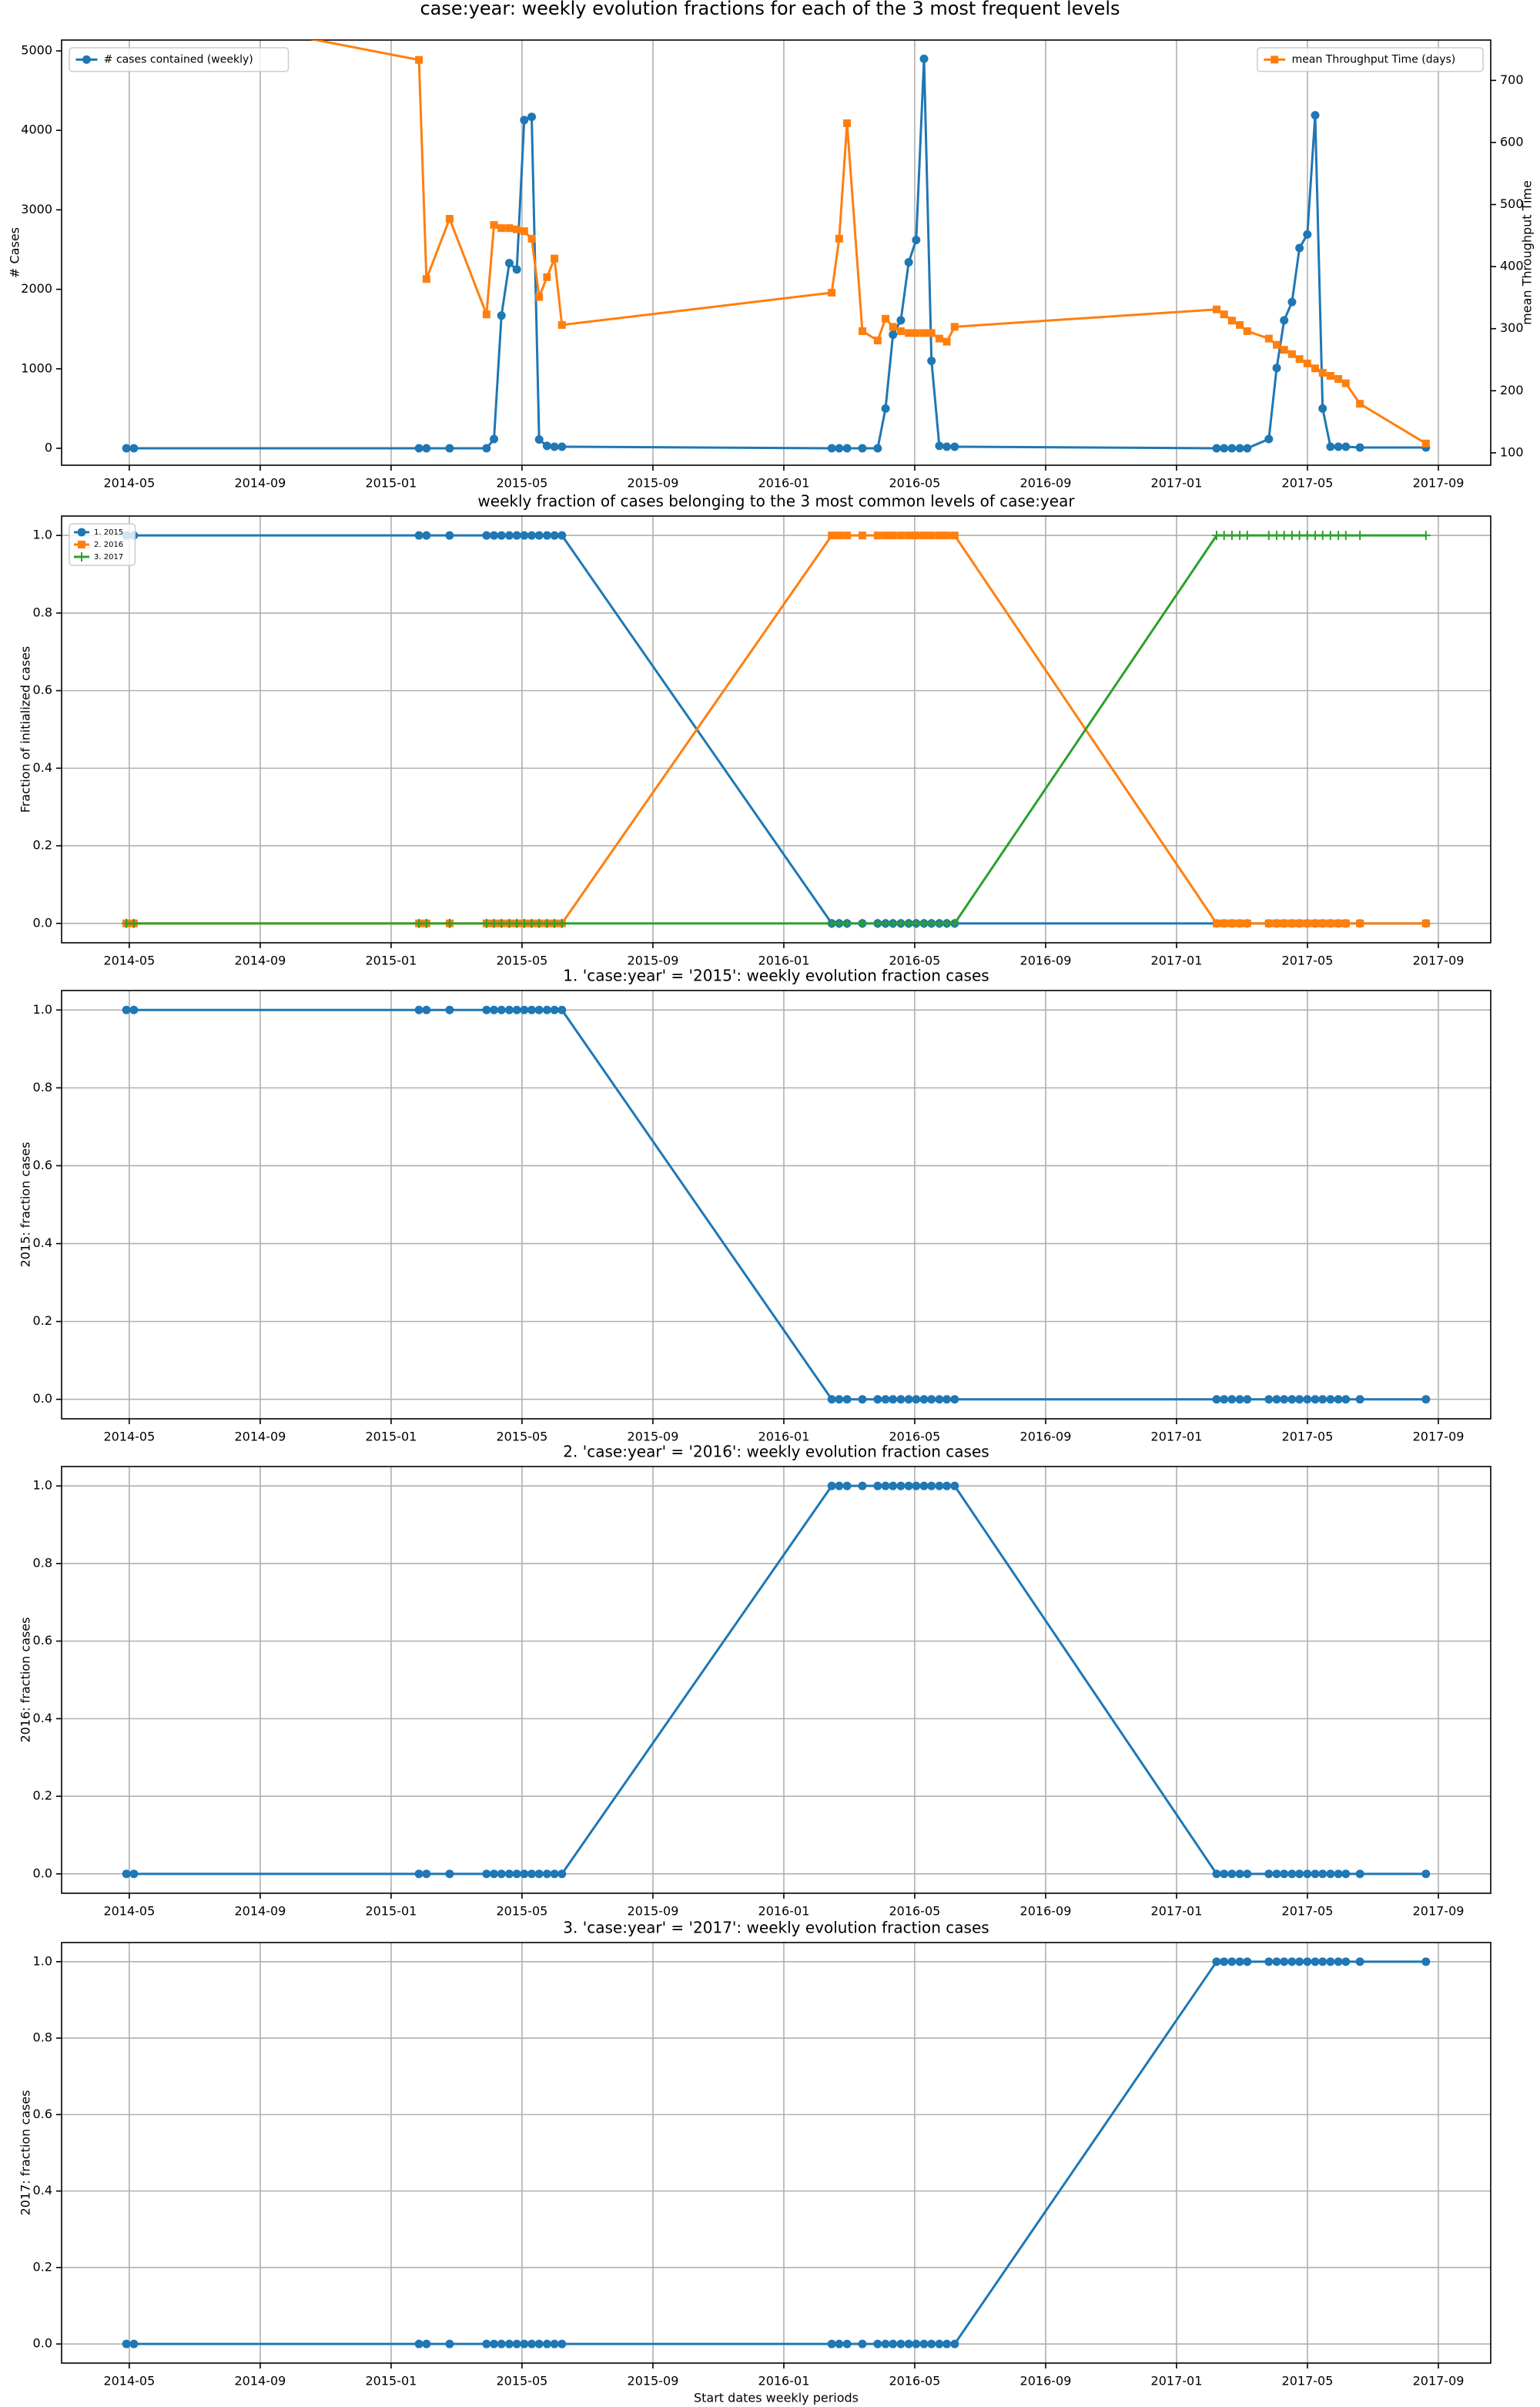 This screenshot has width=1540, height=2407. What do you see at coordinates (1512, 452) in the screenshot?
I see `y2-tick-label: 100` at bounding box center [1512, 452].